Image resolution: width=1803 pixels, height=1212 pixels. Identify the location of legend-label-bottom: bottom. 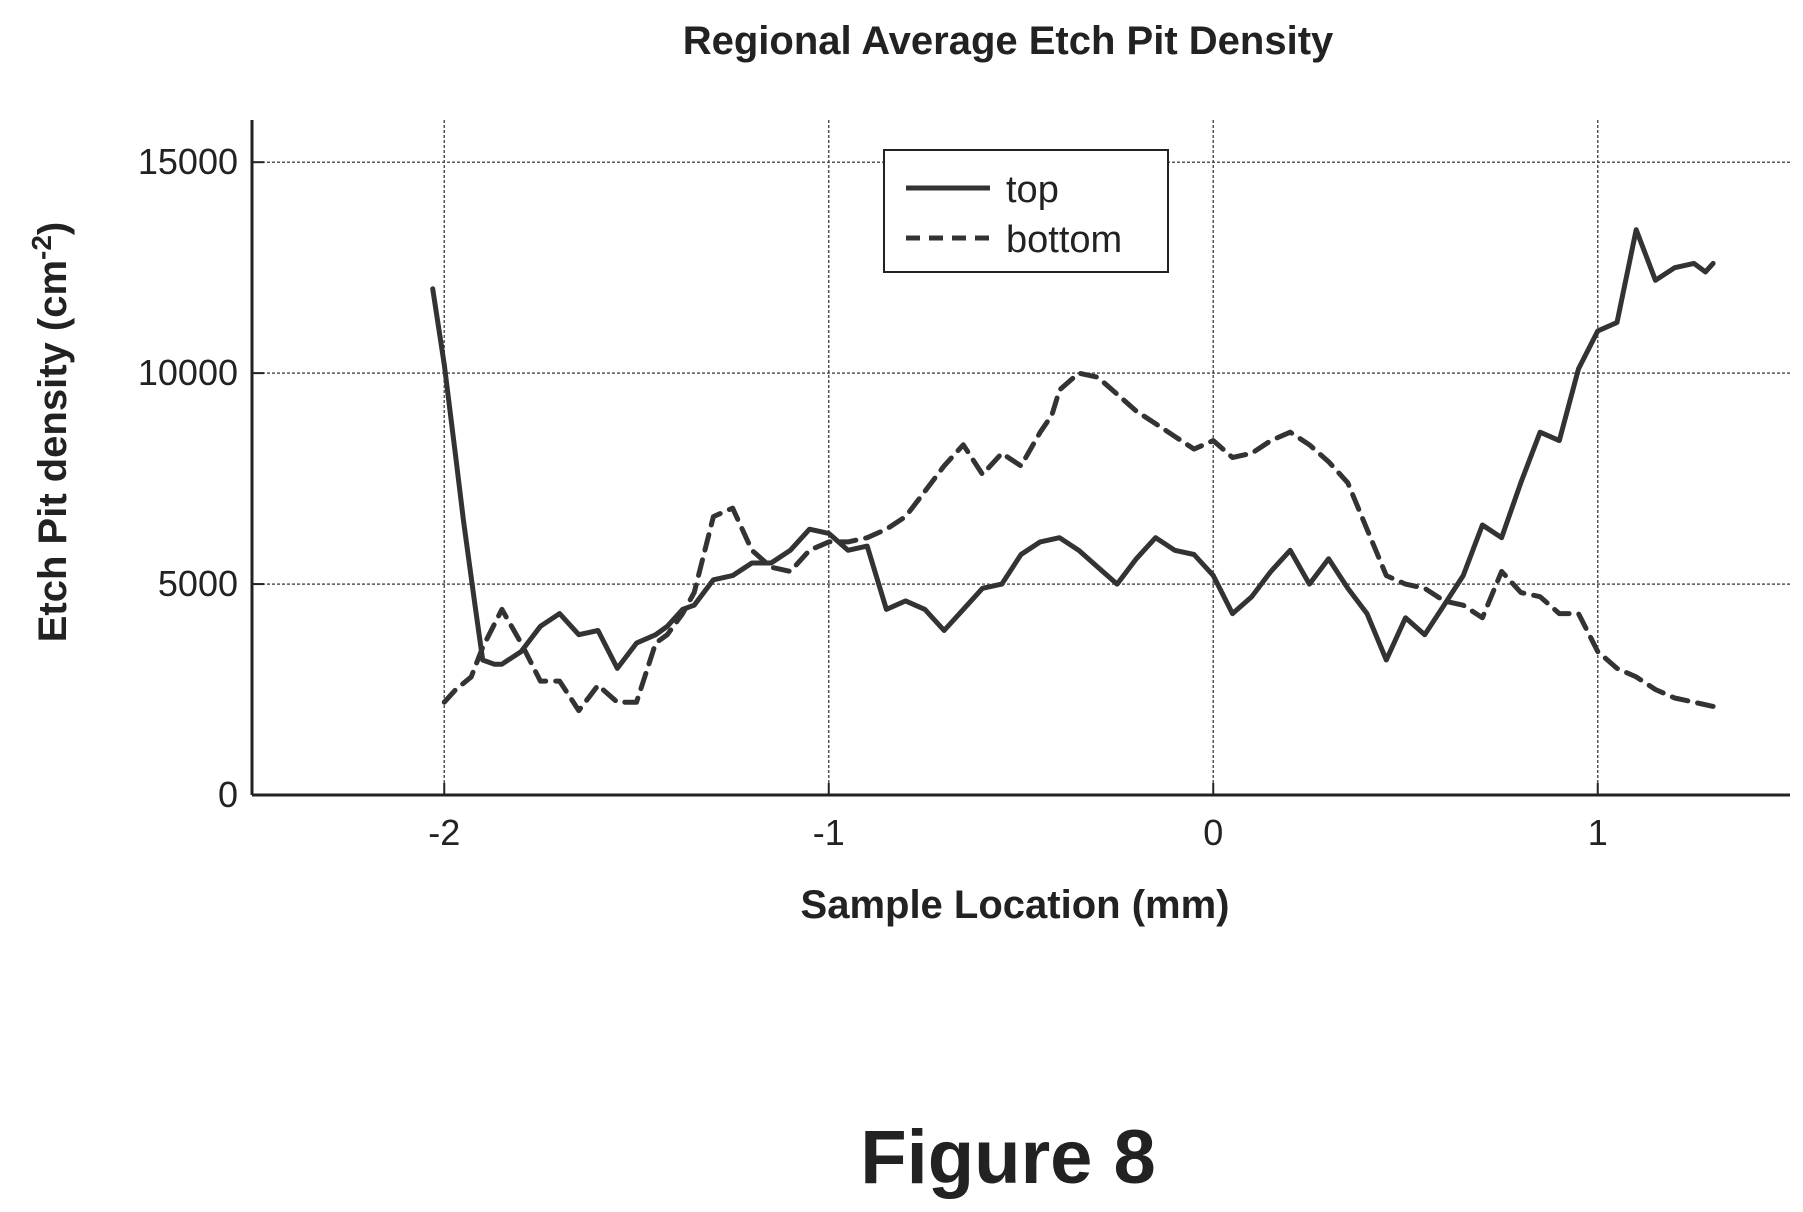
(1064, 240).